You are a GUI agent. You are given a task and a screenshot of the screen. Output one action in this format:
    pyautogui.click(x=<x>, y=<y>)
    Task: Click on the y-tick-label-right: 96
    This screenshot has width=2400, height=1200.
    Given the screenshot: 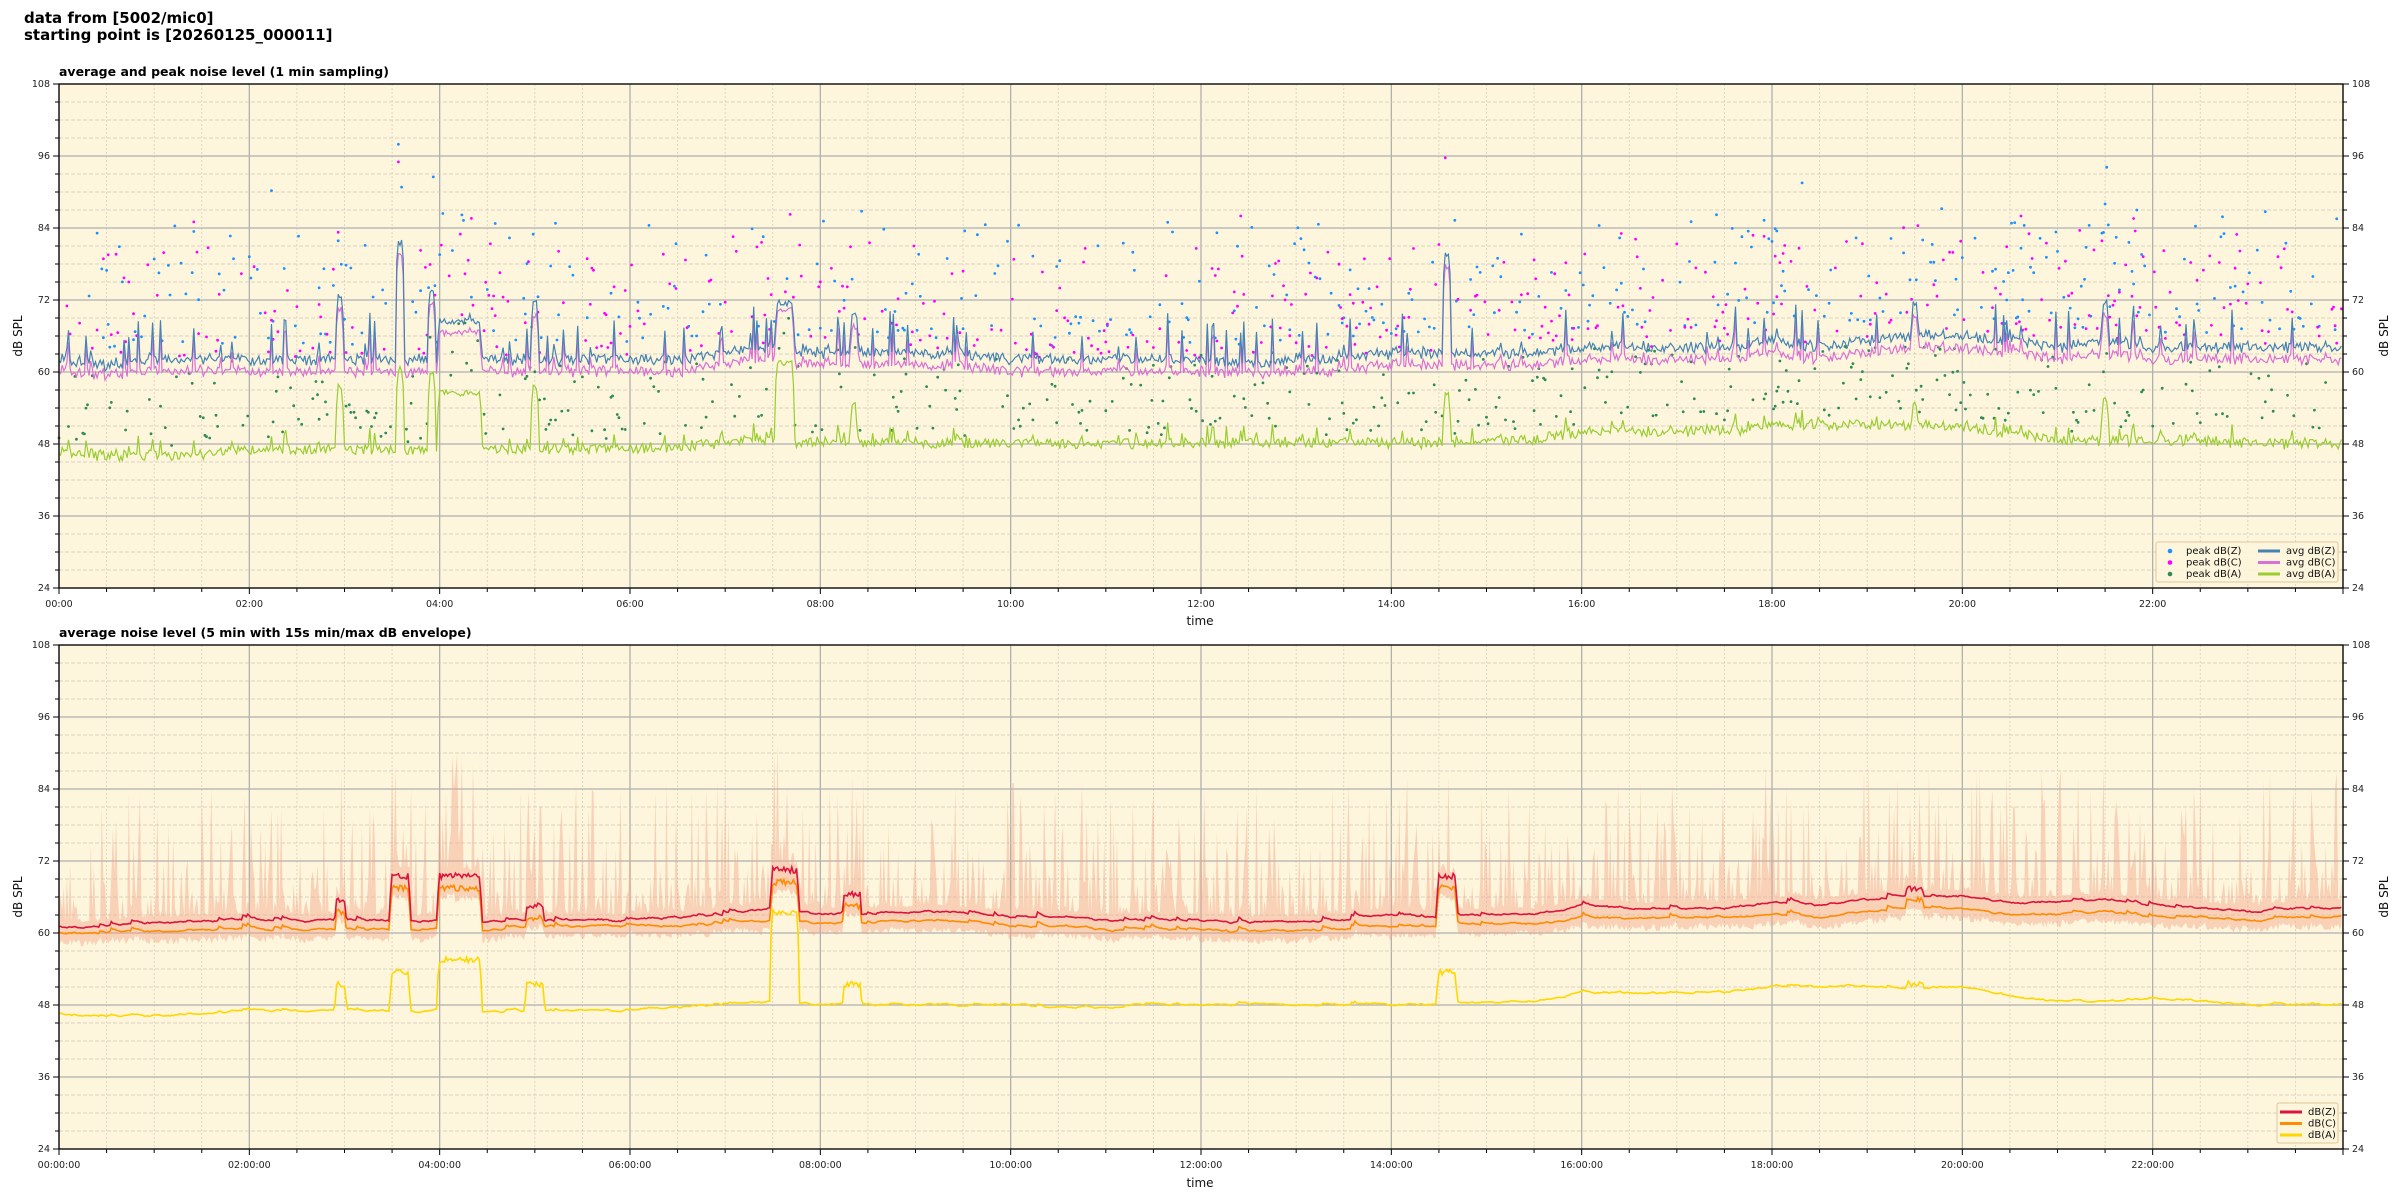 What is the action you would take?
    pyautogui.click(x=2358, y=156)
    